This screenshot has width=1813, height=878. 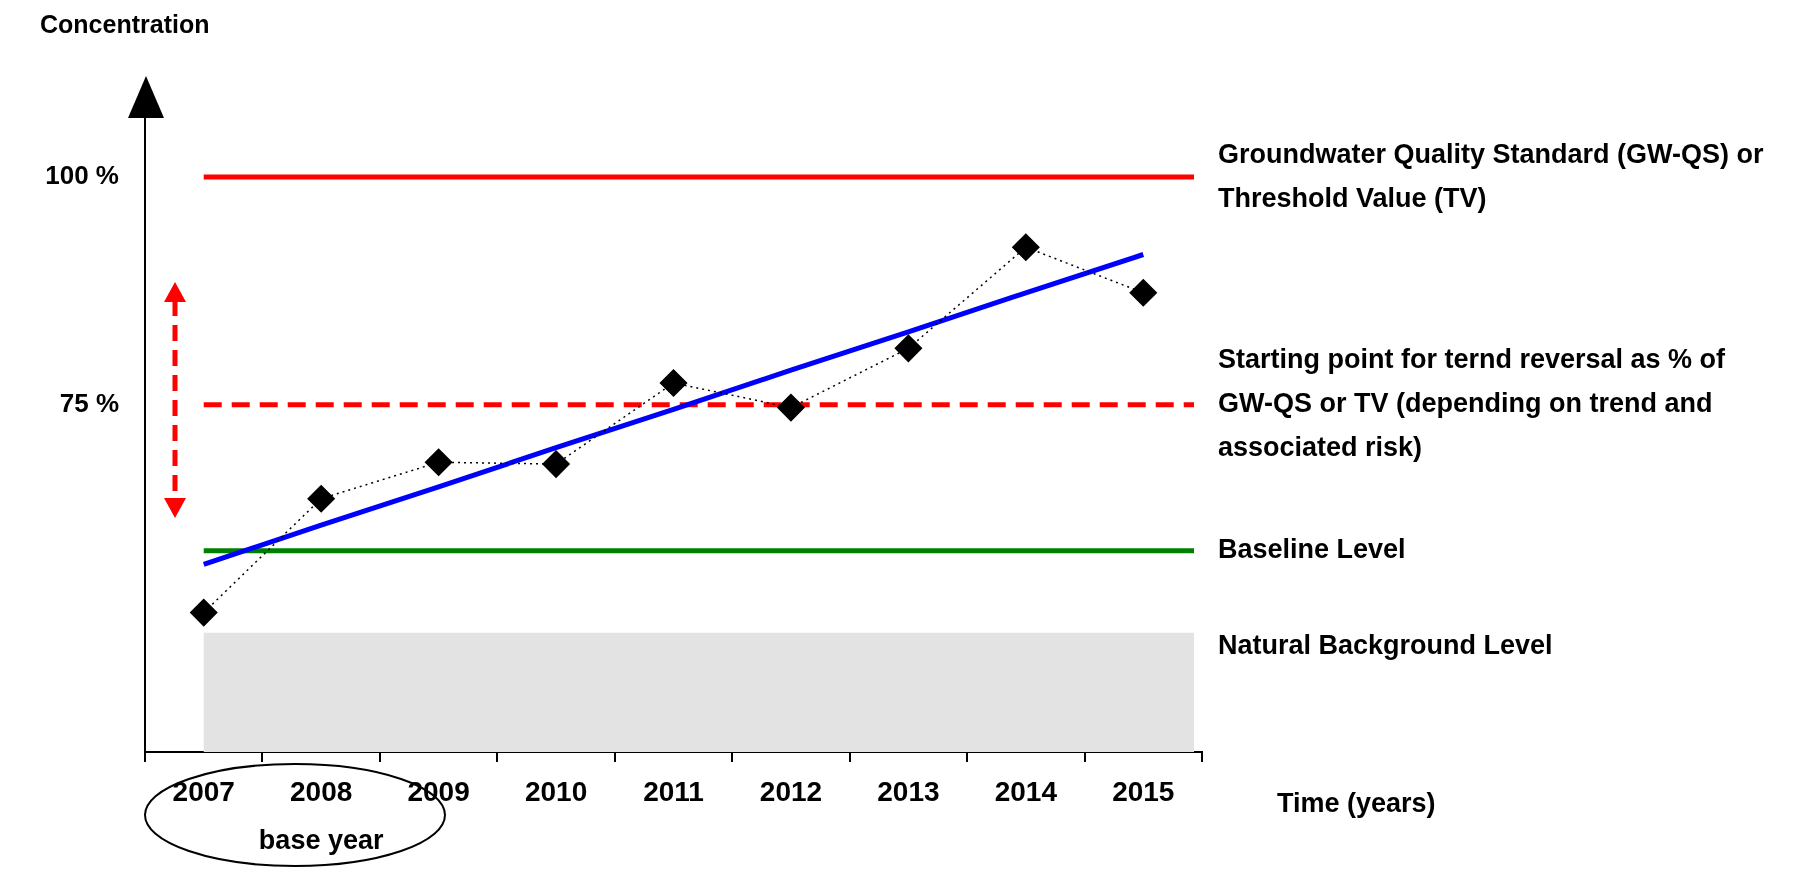 I want to click on band-label: Natural Background Level, so click(x=1385, y=645).